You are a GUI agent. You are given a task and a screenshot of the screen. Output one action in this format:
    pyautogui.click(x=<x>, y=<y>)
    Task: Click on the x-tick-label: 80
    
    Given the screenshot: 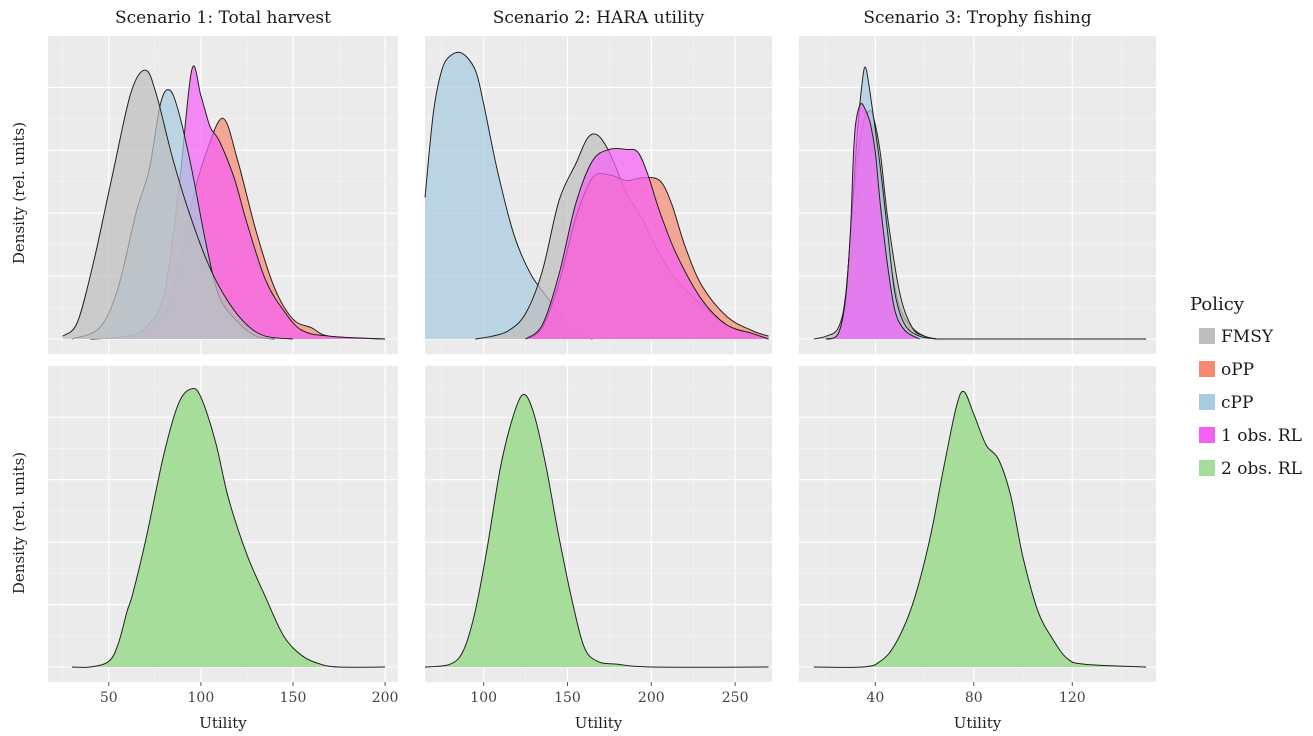 What is the action you would take?
    pyautogui.click(x=974, y=698)
    